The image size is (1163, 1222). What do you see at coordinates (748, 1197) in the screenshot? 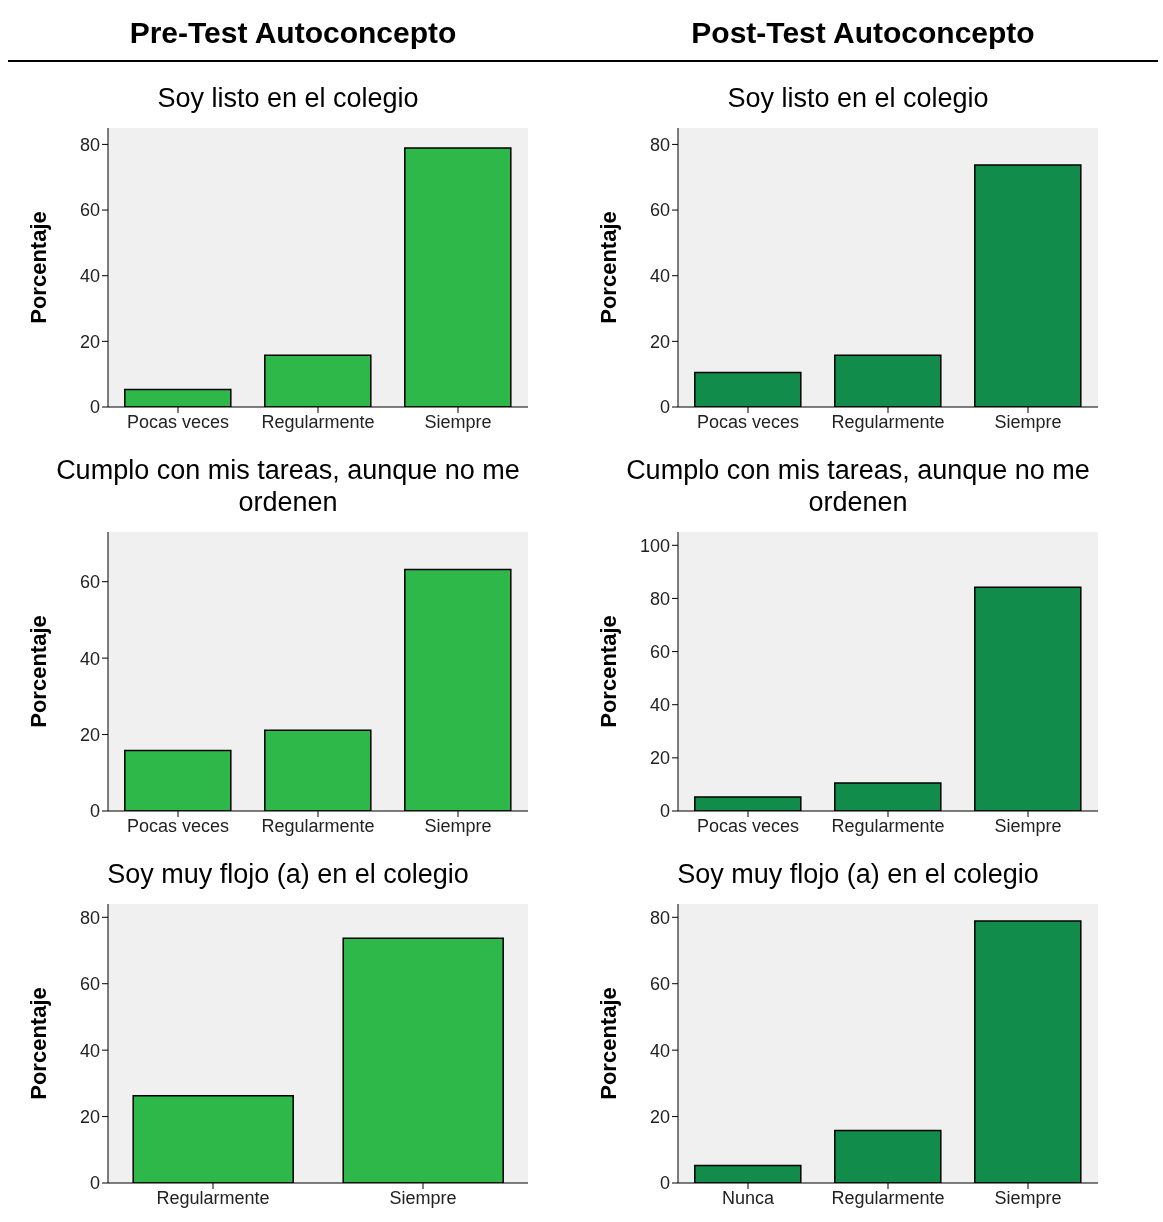
I see `x-tick-label: Nunca` at bounding box center [748, 1197].